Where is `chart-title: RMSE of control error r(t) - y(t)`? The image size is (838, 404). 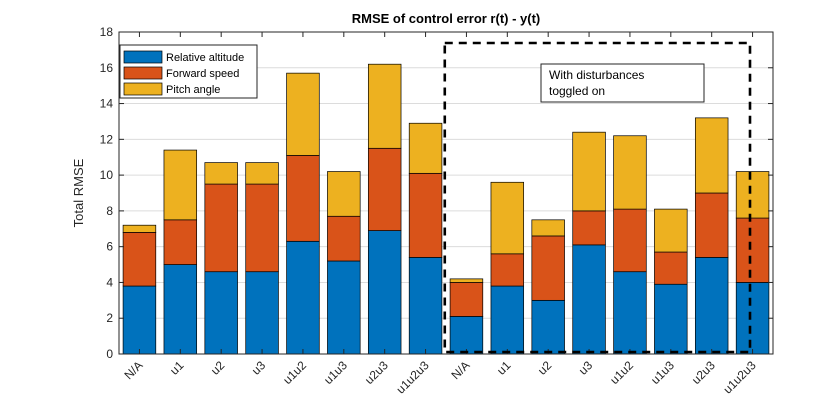 chart-title: RMSE of control error r(t) - y(t) is located at coordinates (446, 18).